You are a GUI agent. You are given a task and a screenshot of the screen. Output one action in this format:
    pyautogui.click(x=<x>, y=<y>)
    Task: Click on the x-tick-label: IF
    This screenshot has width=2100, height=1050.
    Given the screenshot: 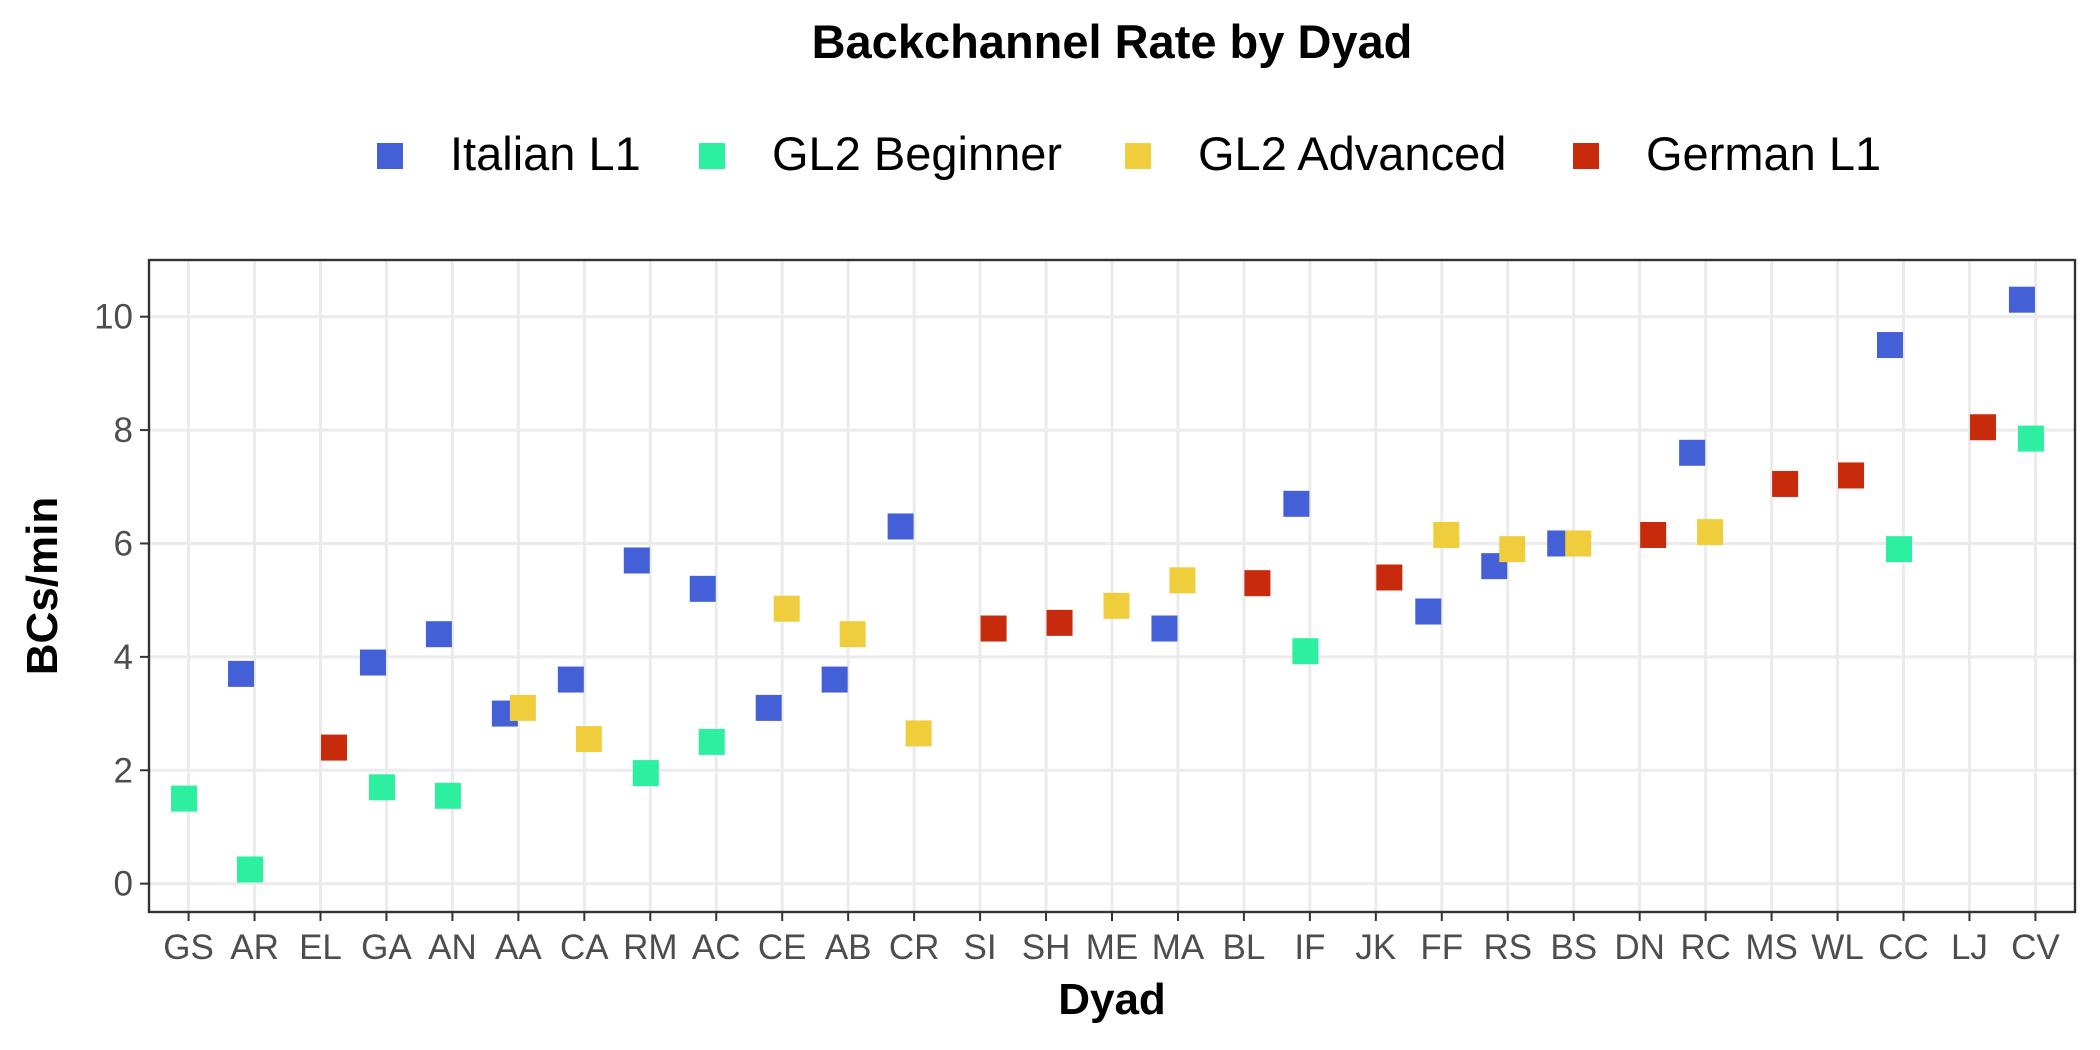 What is the action you would take?
    pyautogui.click(x=1309, y=947)
    